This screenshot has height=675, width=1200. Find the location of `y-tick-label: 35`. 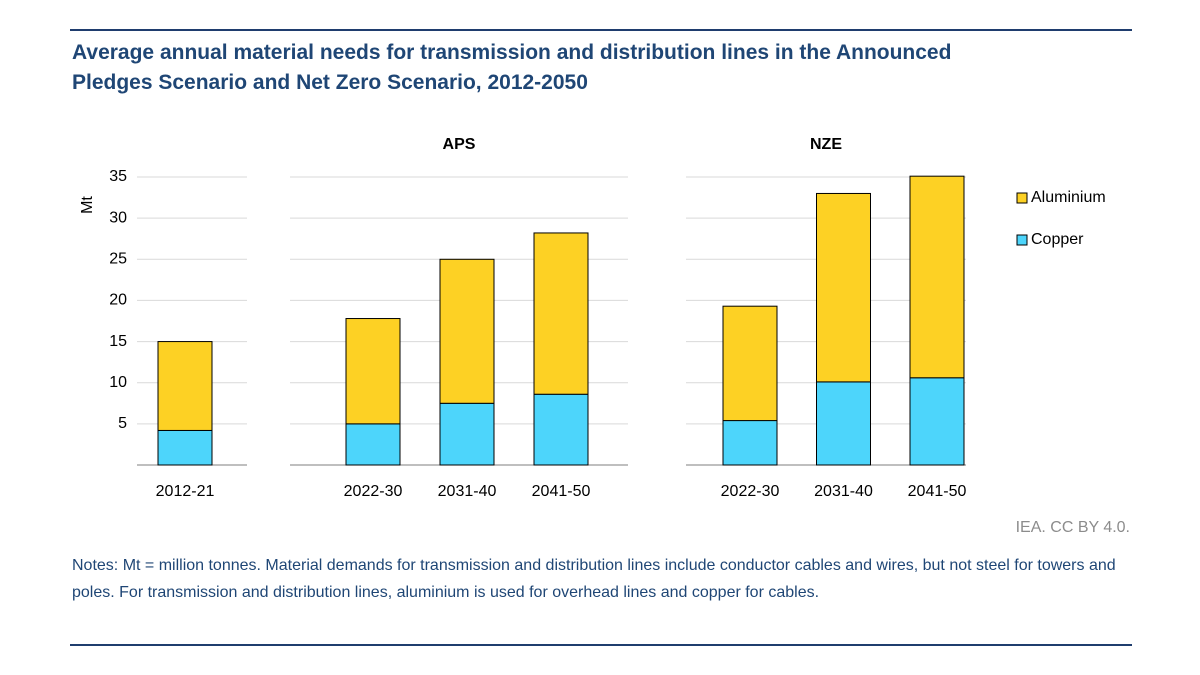

y-tick-label: 35 is located at coordinates (118, 176).